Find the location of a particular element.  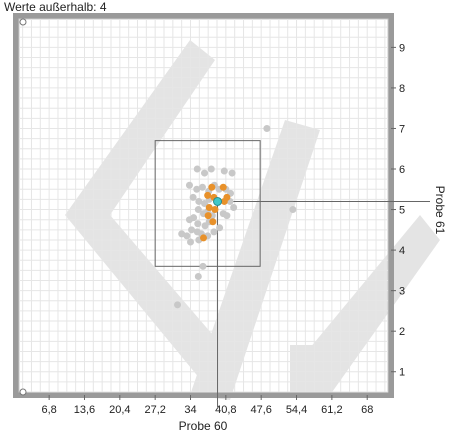

x-tick-label: 27,2 is located at coordinates (154, 410).